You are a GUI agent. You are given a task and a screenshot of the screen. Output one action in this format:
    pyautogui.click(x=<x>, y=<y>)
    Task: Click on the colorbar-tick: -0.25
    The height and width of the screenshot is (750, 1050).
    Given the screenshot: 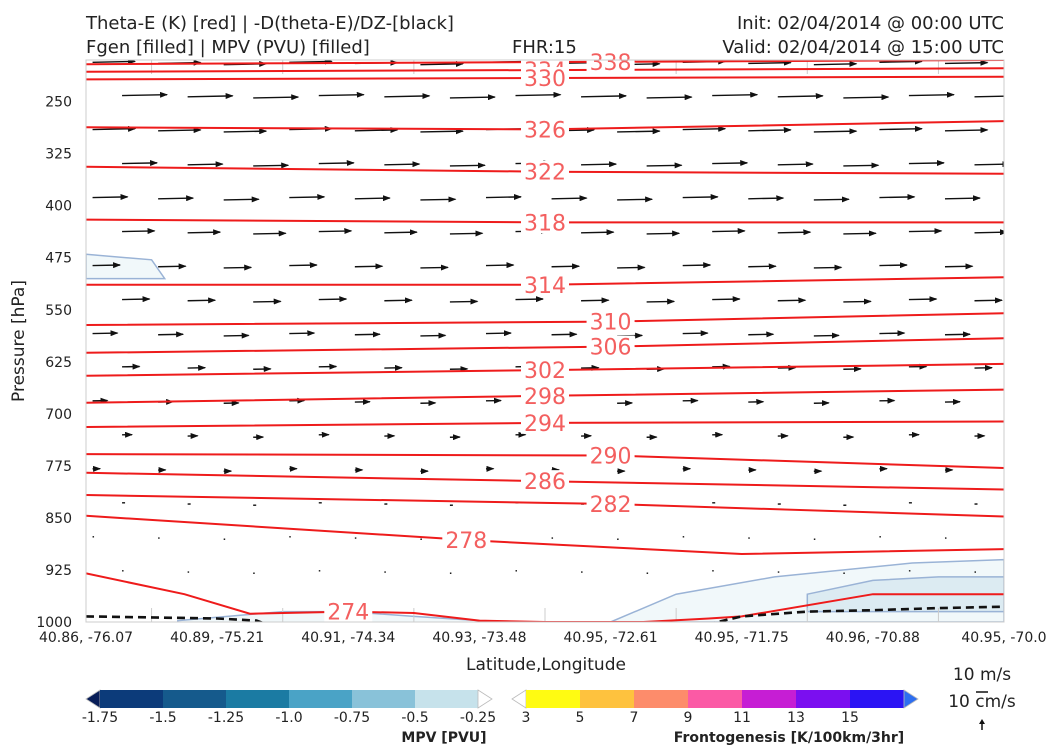 What is the action you would take?
    pyautogui.click(x=478, y=718)
    